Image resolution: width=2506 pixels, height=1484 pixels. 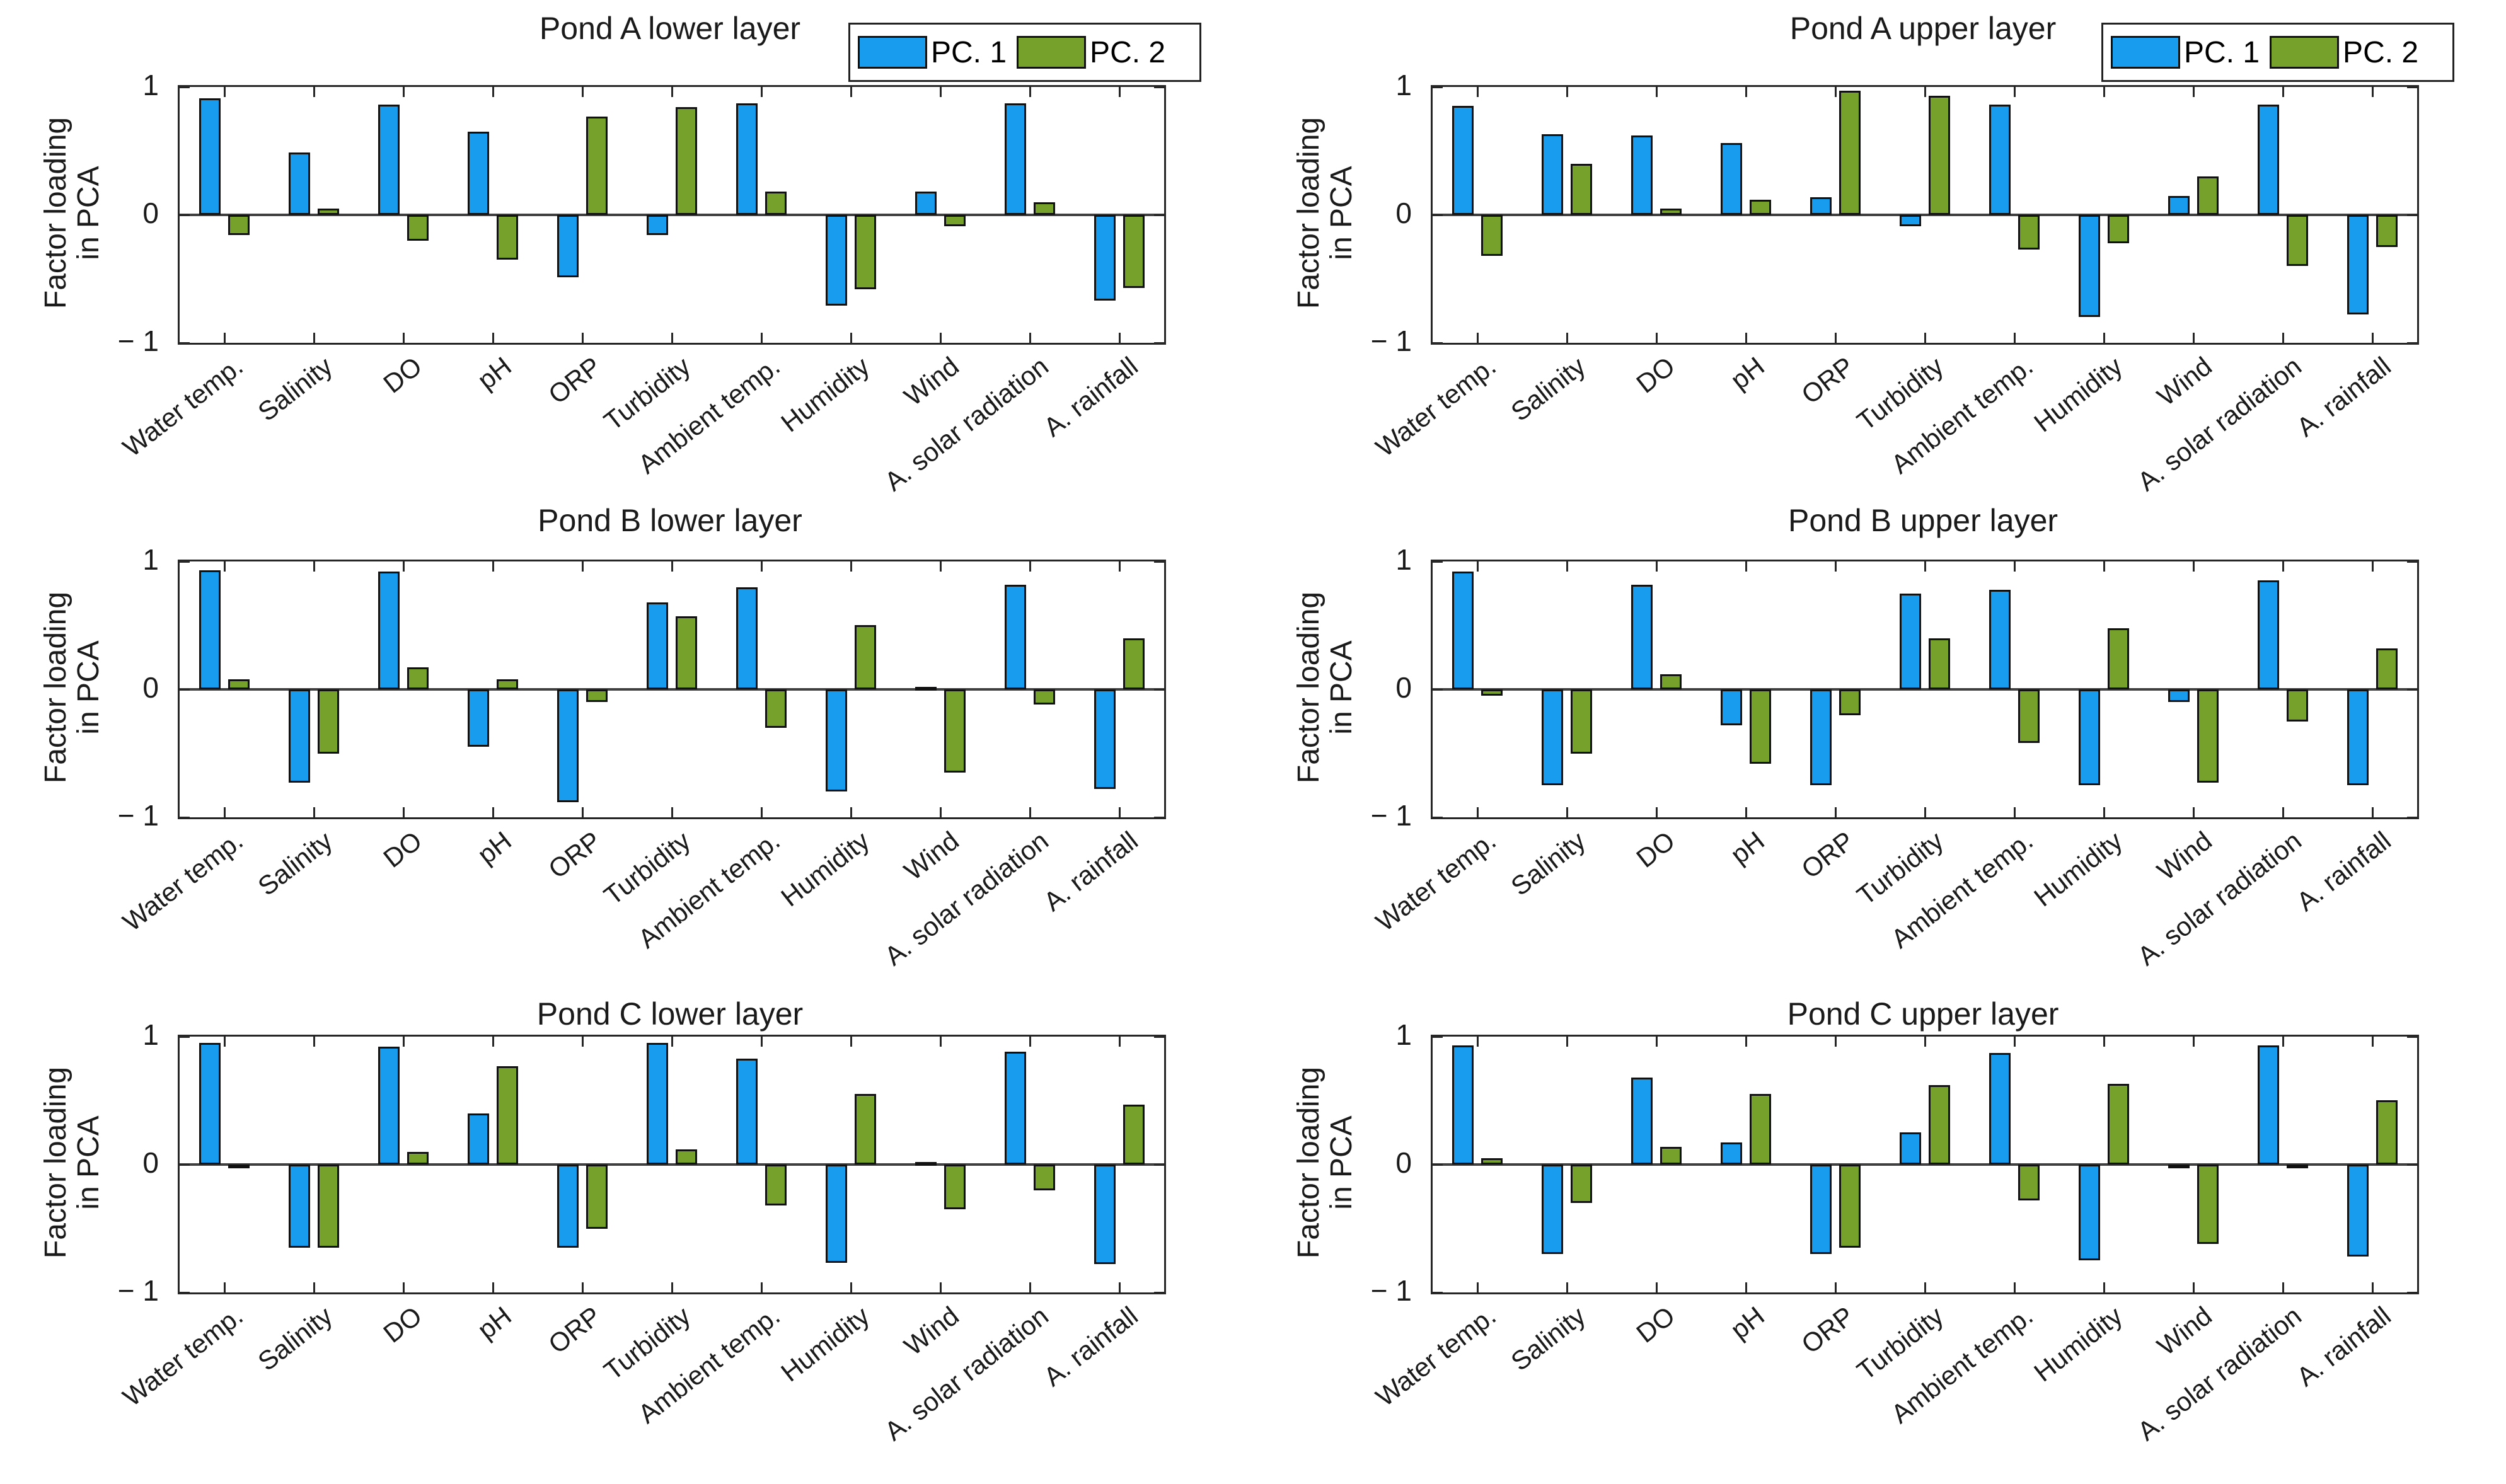 I want to click on xtick-bottom-orp, so click(x=1836, y=1287).